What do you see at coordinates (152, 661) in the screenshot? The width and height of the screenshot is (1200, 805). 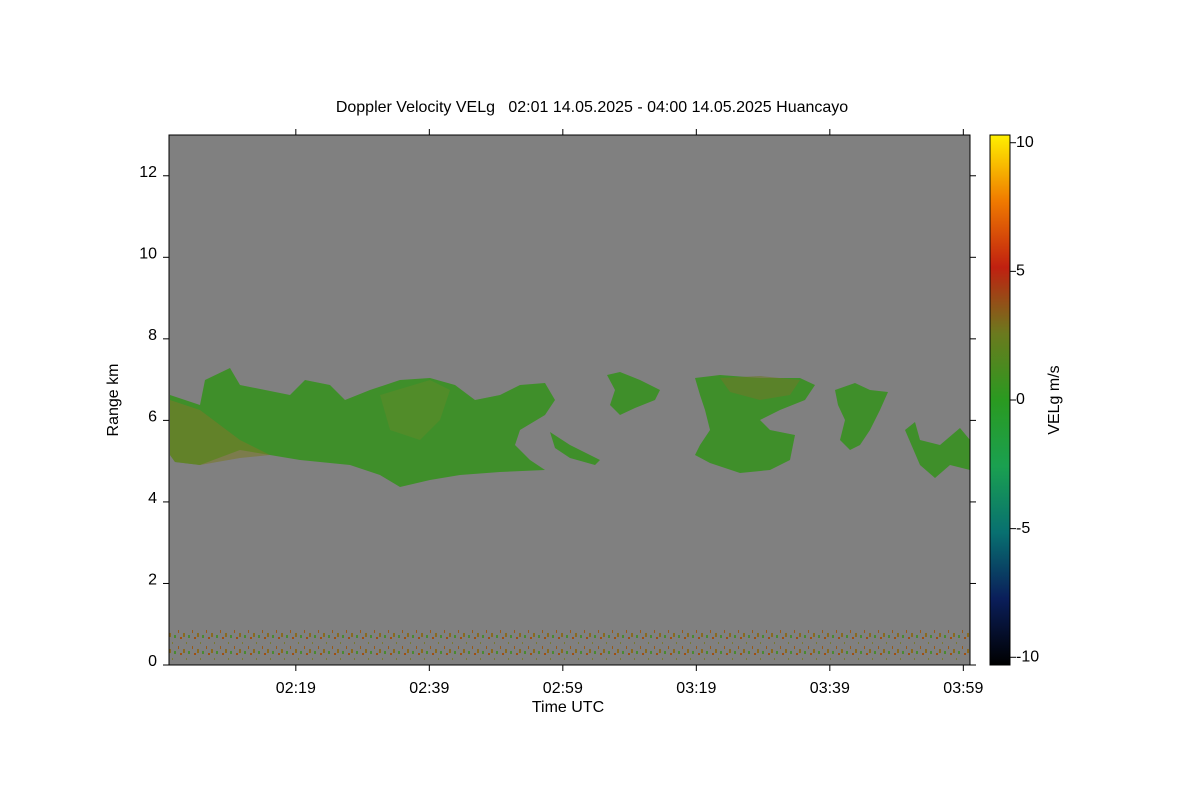 I see `y-tick-label: 0` at bounding box center [152, 661].